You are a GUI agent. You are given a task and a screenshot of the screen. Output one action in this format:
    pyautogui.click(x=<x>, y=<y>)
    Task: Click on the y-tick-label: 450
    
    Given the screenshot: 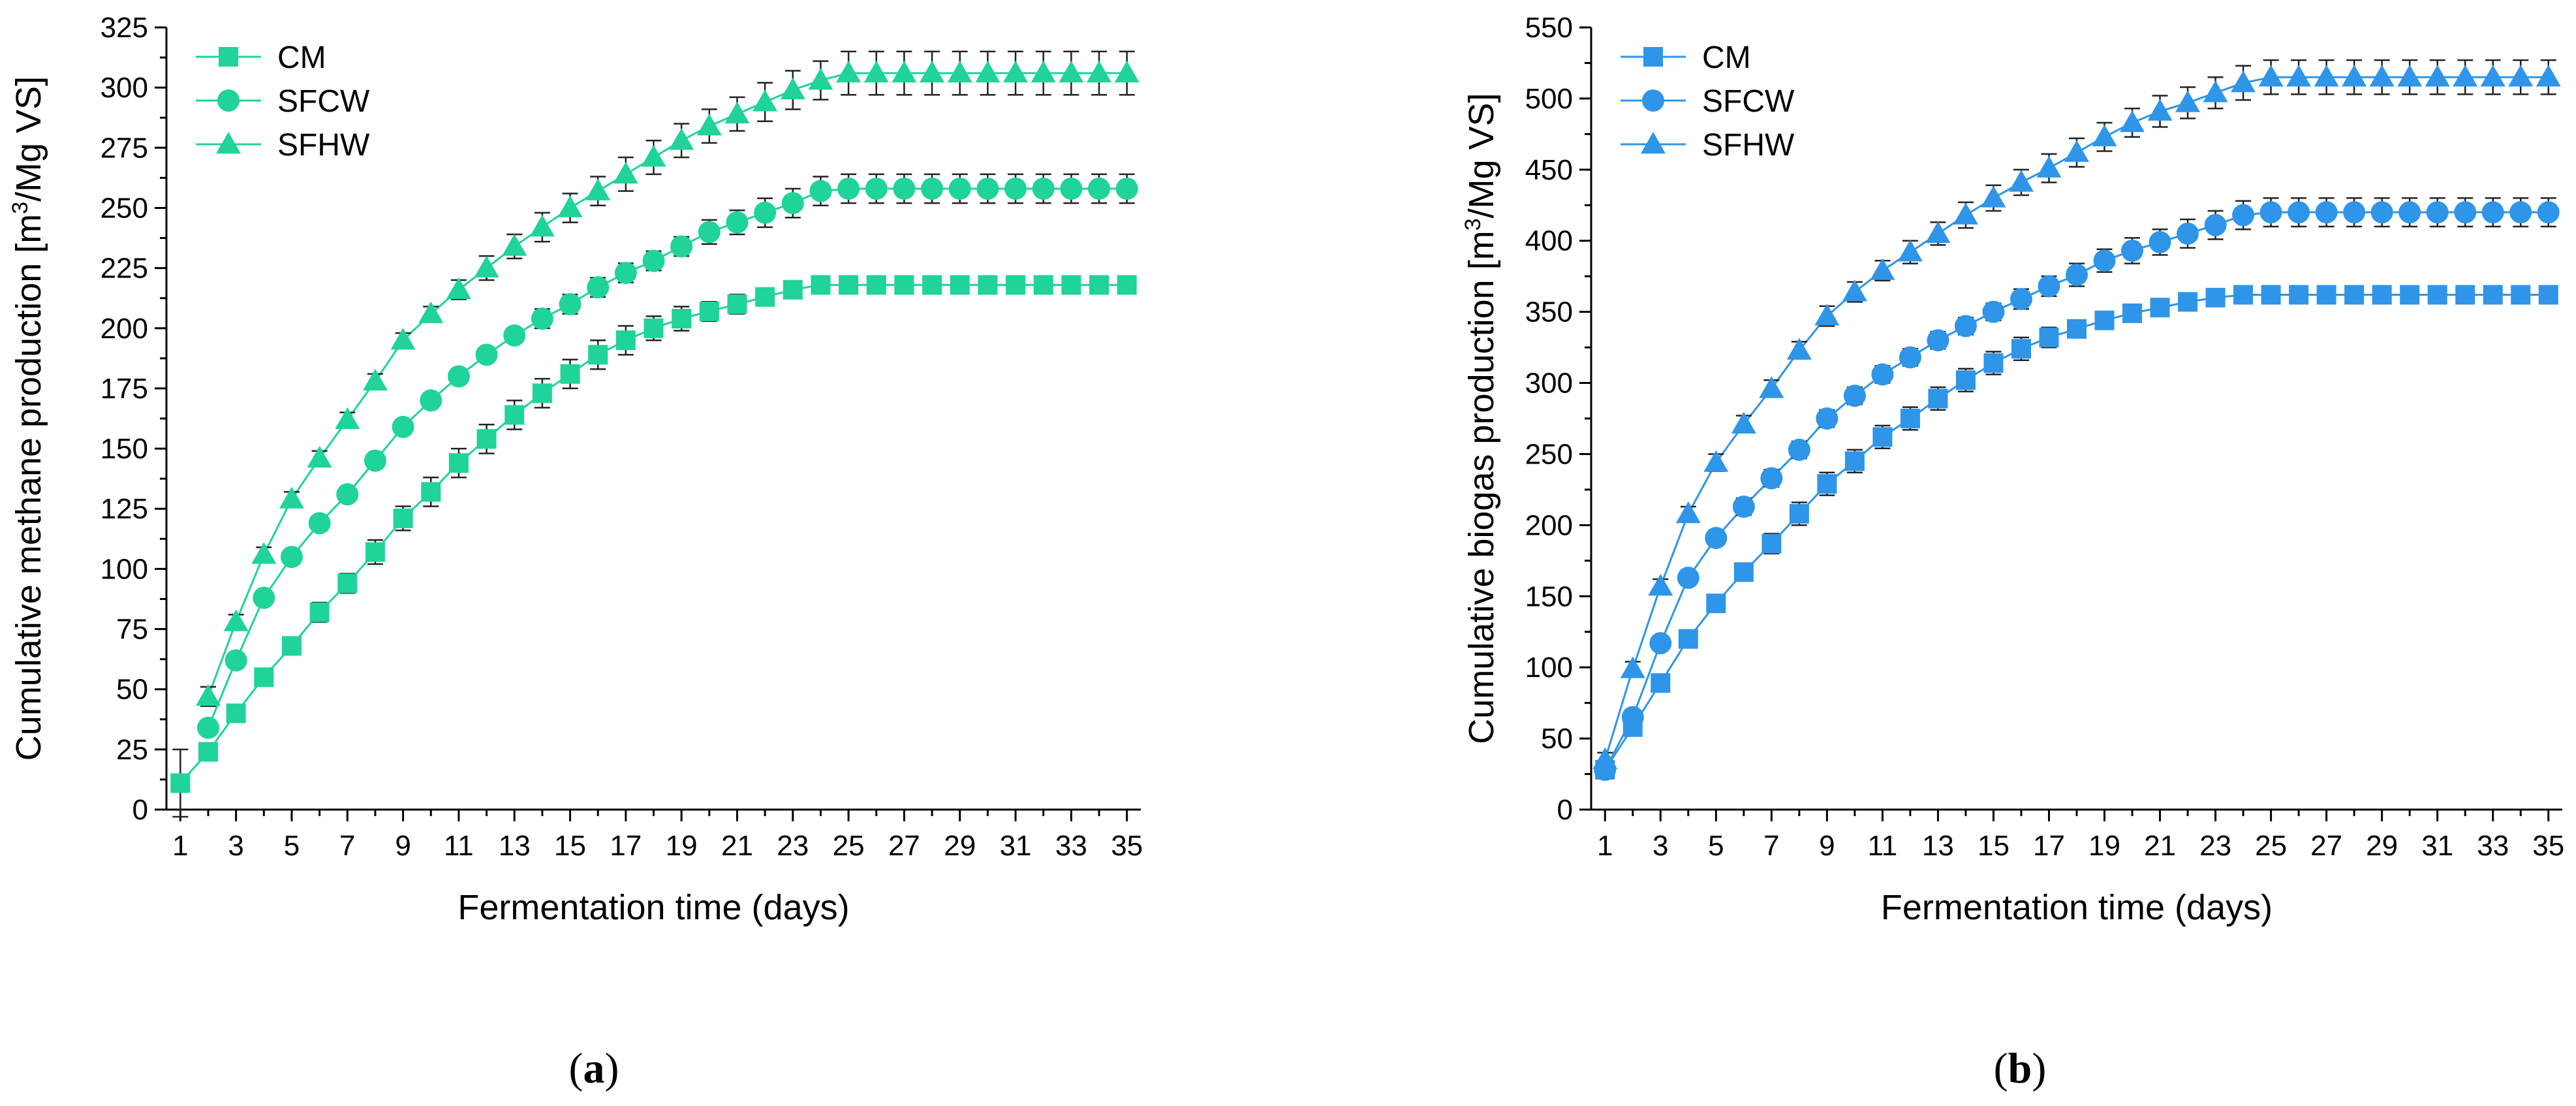 What is the action you would take?
    pyautogui.click(x=1549, y=170)
    